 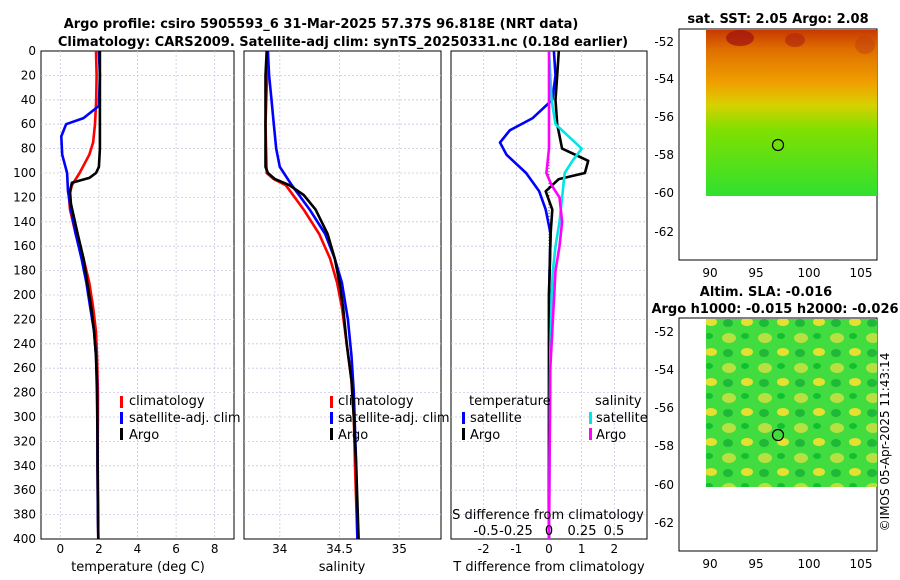 I want to click on lat-tick: -62, so click(x=664, y=523).